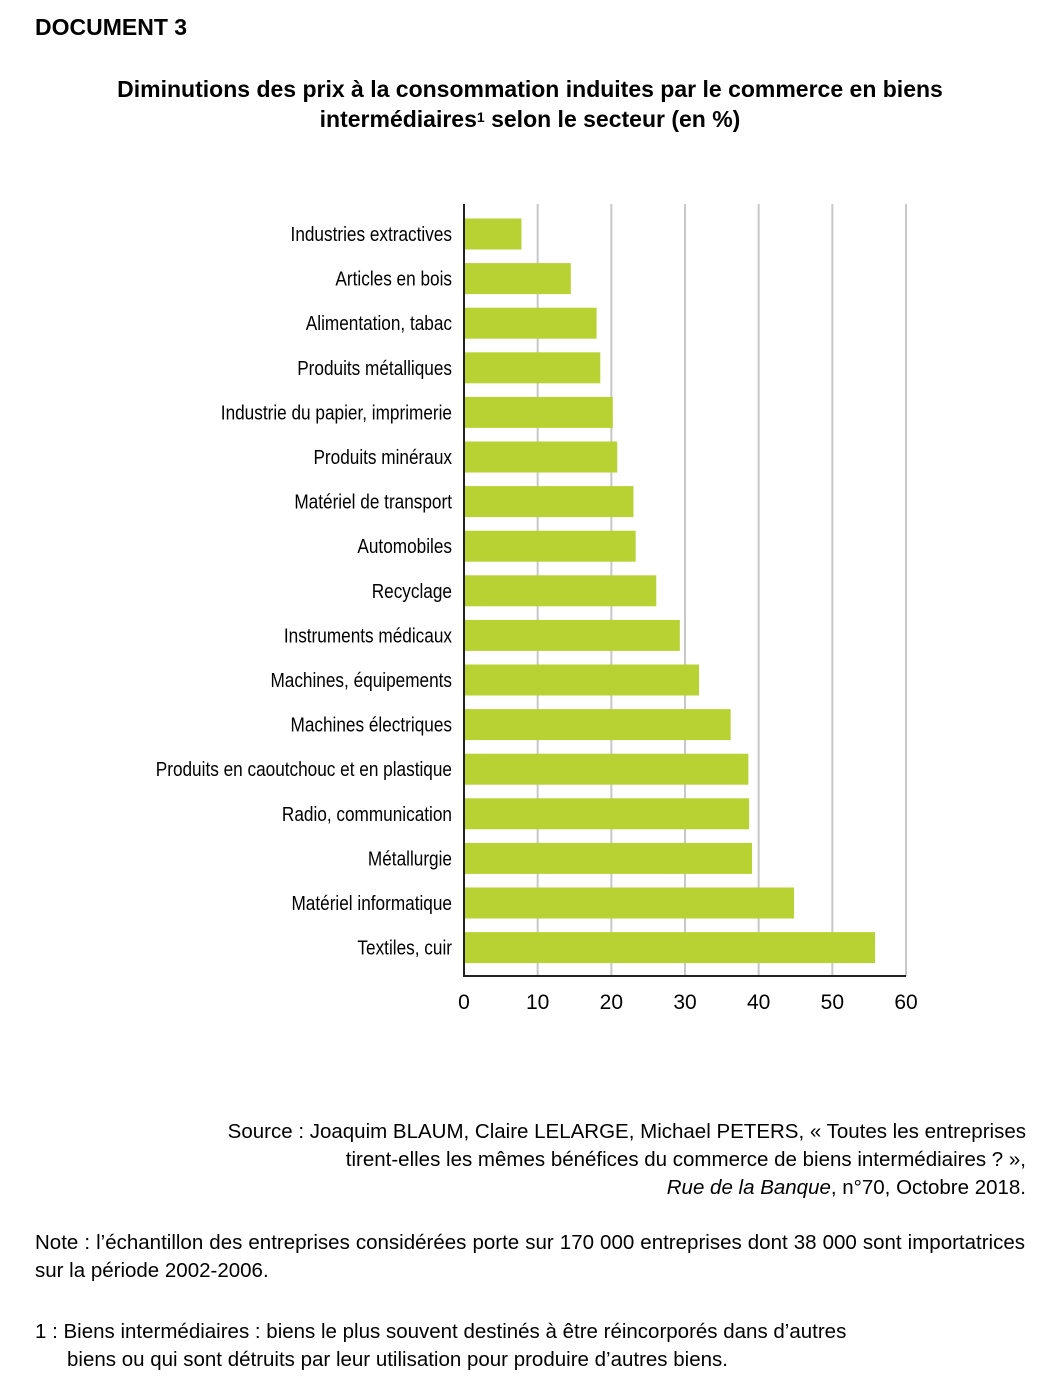 The height and width of the screenshot is (1387, 1056). Describe the element at coordinates (371, 724) in the screenshot. I see `category-label: Machines électriques` at that location.